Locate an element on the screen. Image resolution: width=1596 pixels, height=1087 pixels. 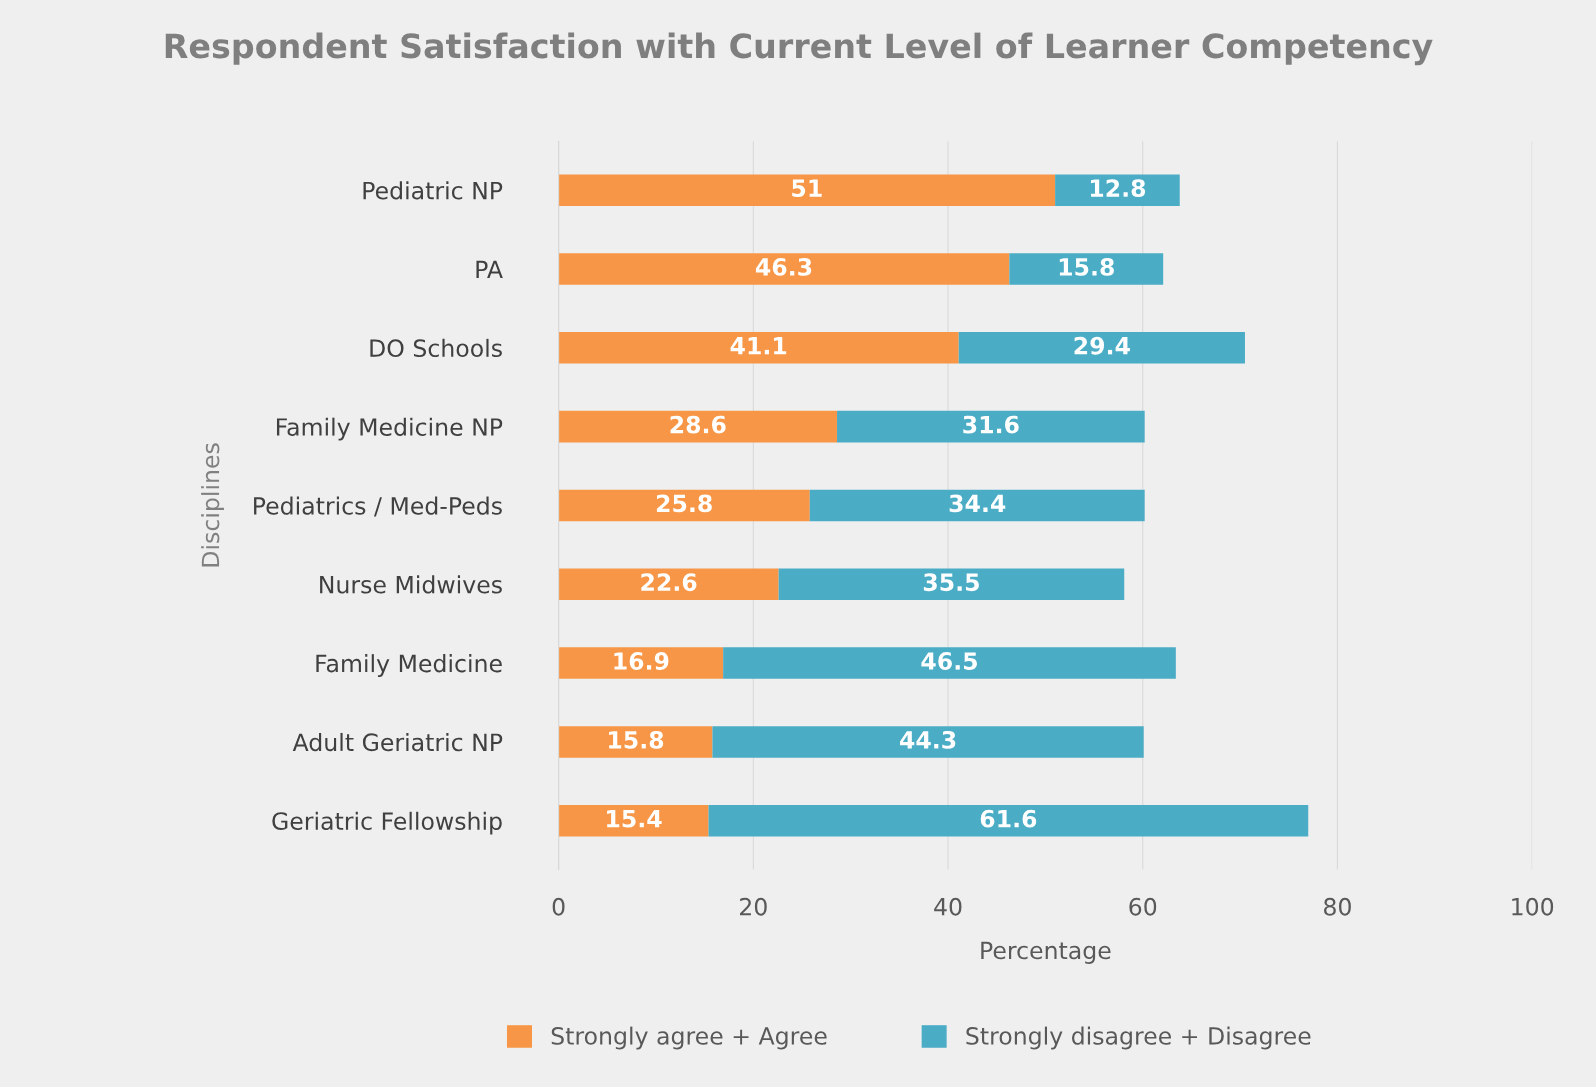
y-tick-label: DO Schools is located at coordinates (436, 348).